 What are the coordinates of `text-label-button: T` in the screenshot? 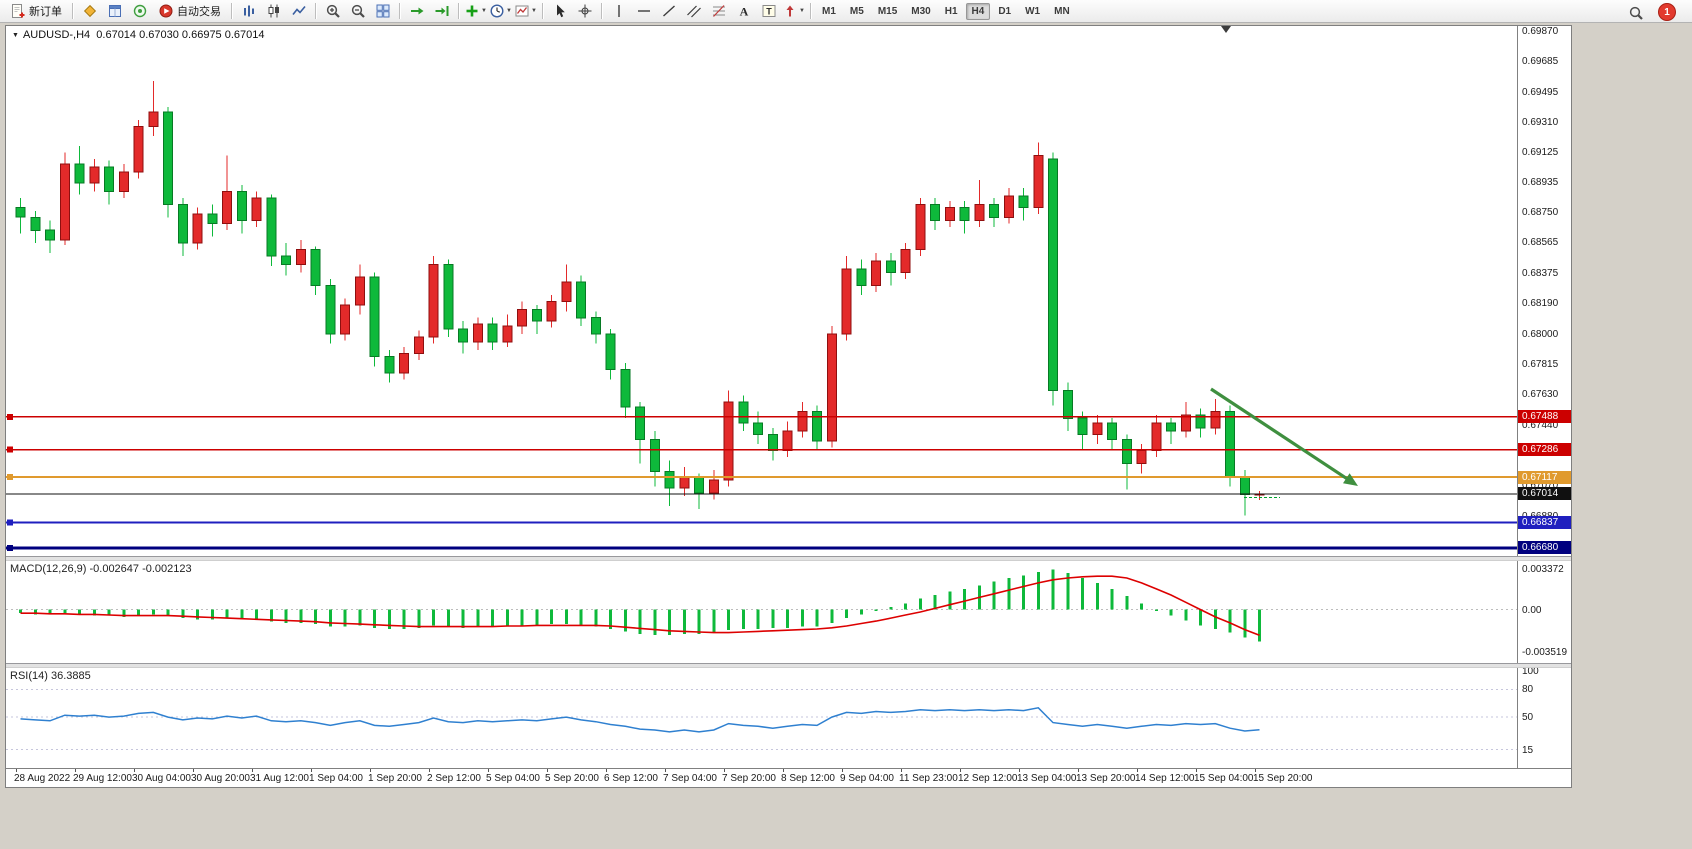 It's located at (768, 11).